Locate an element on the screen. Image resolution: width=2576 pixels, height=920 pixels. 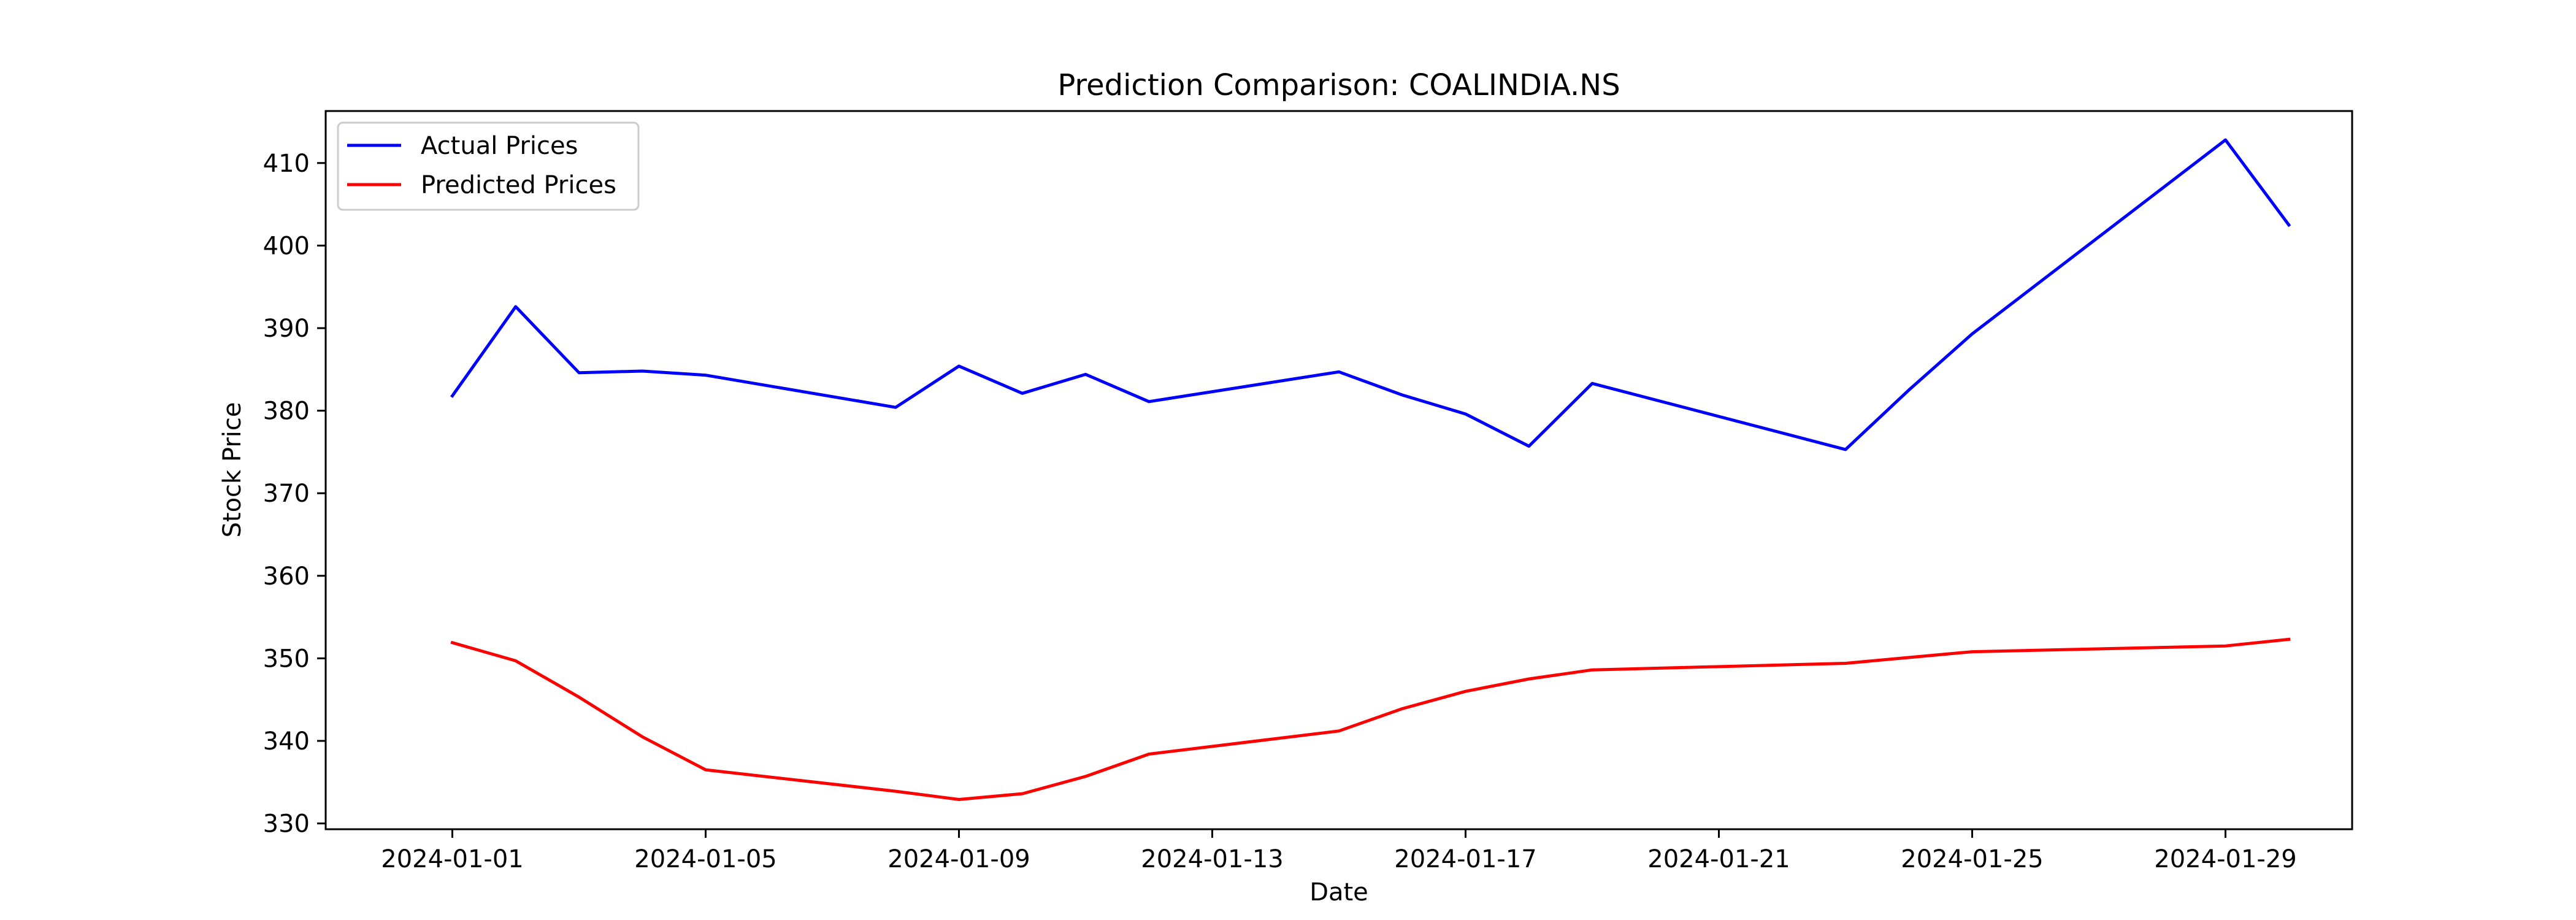
y-tick-label: 390 is located at coordinates (286, 329).